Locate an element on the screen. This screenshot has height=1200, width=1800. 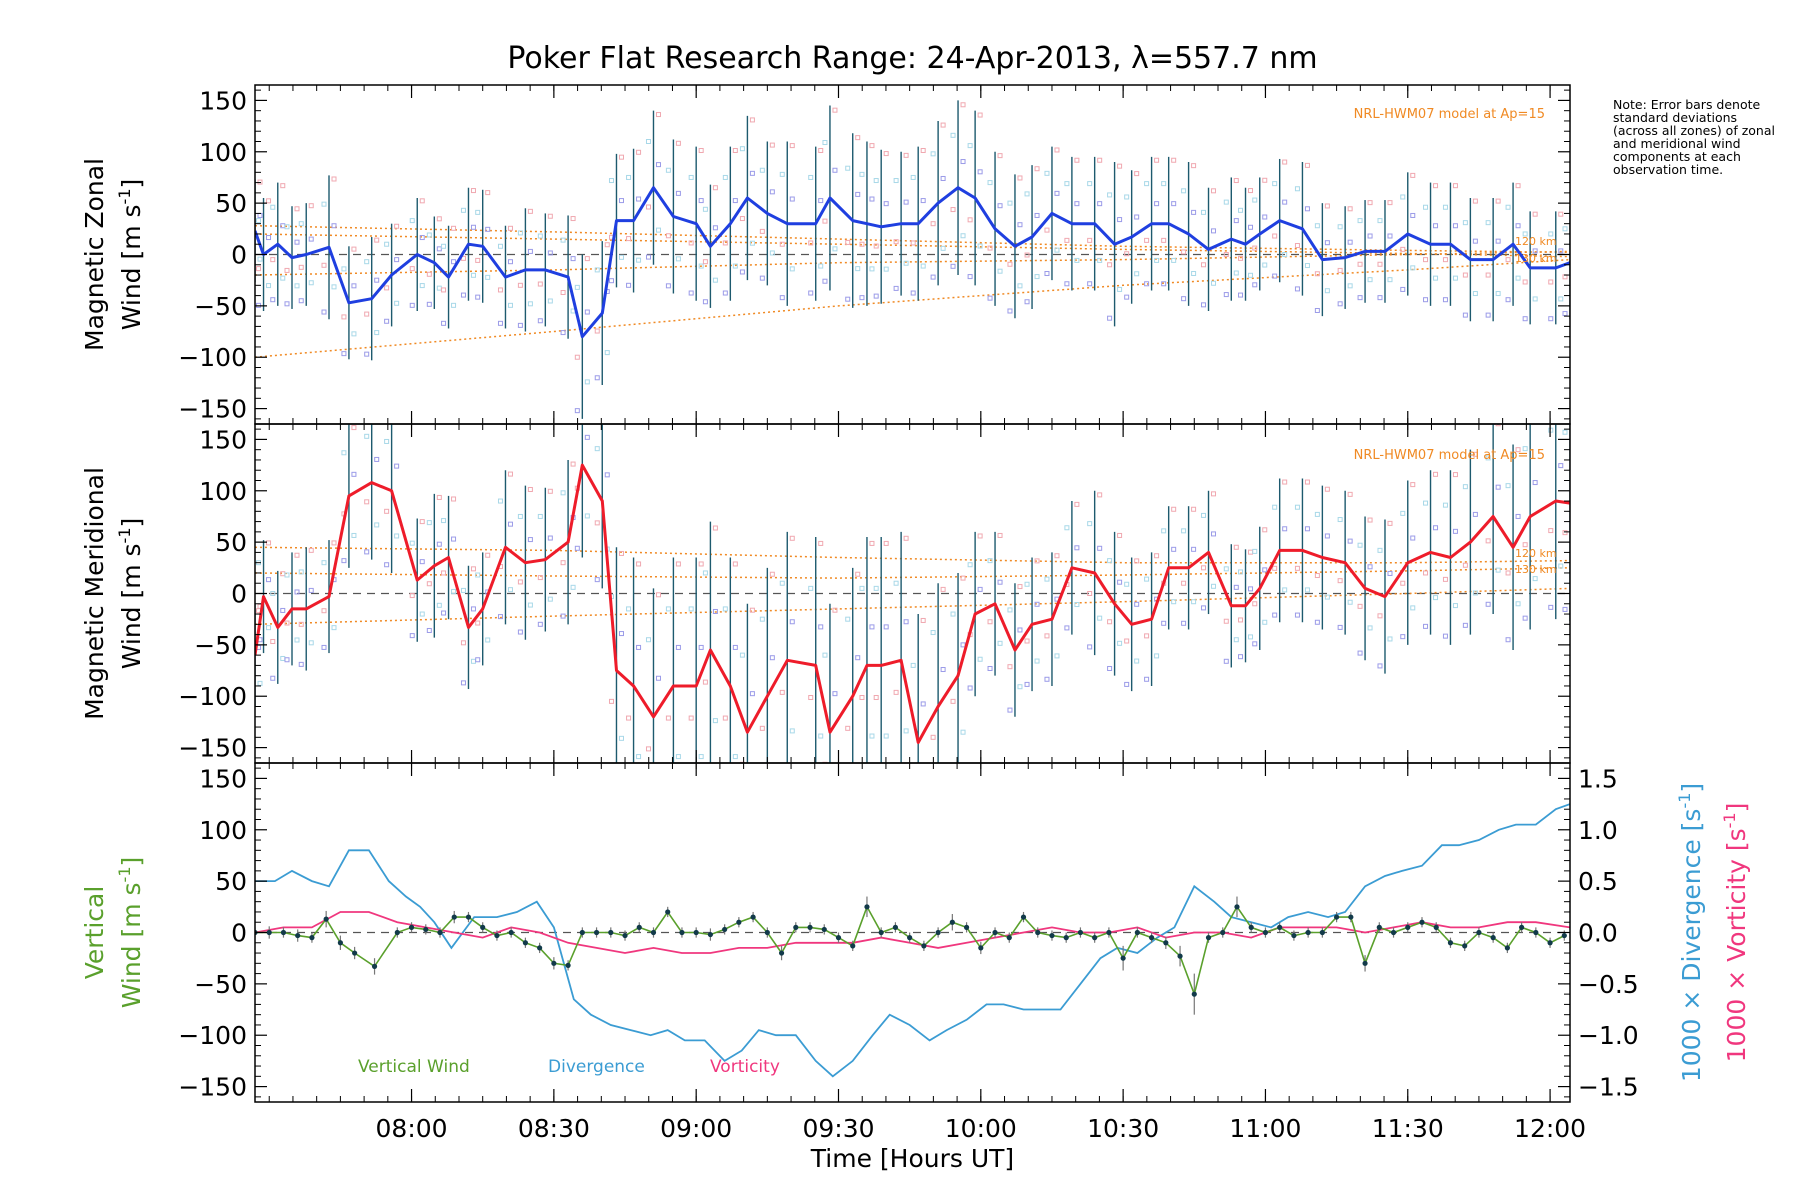
y-tick-label: −50 is located at coordinates (220, 645).